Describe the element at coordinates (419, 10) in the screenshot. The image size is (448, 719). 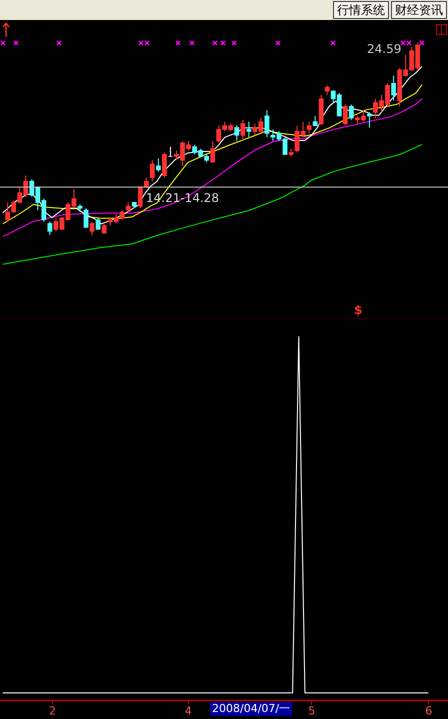
I see `text: 财经资讯` at that location.